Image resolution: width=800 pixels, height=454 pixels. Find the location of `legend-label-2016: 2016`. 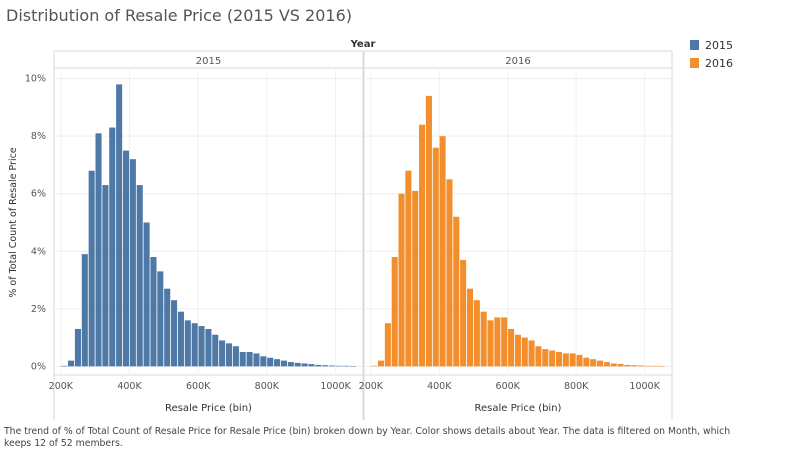

legend-label-2016: 2016 is located at coordinates (719, 63).